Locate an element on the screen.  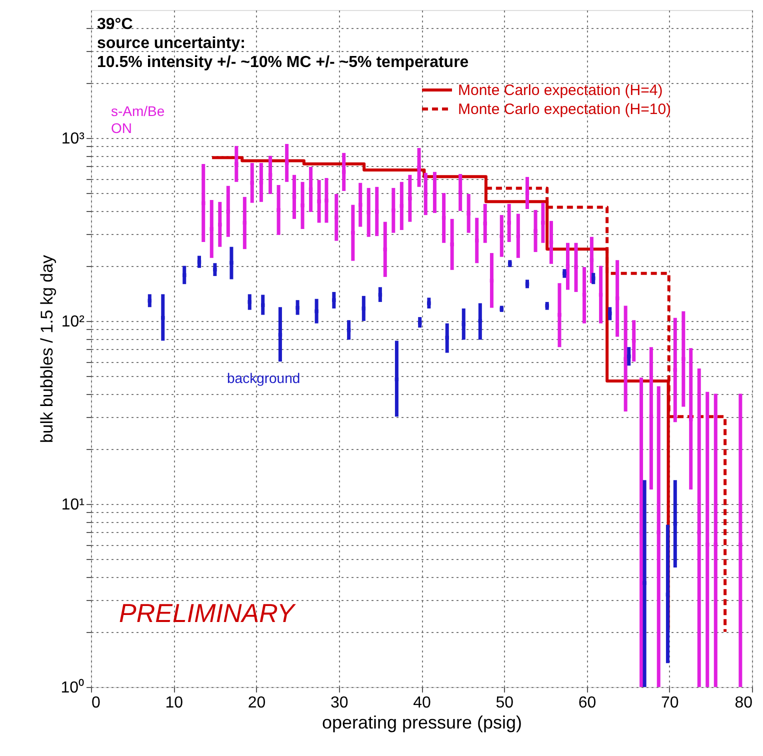
y-axis-title: bulk bubbles / 1.5 kg day is located at coordinates (47, 349).